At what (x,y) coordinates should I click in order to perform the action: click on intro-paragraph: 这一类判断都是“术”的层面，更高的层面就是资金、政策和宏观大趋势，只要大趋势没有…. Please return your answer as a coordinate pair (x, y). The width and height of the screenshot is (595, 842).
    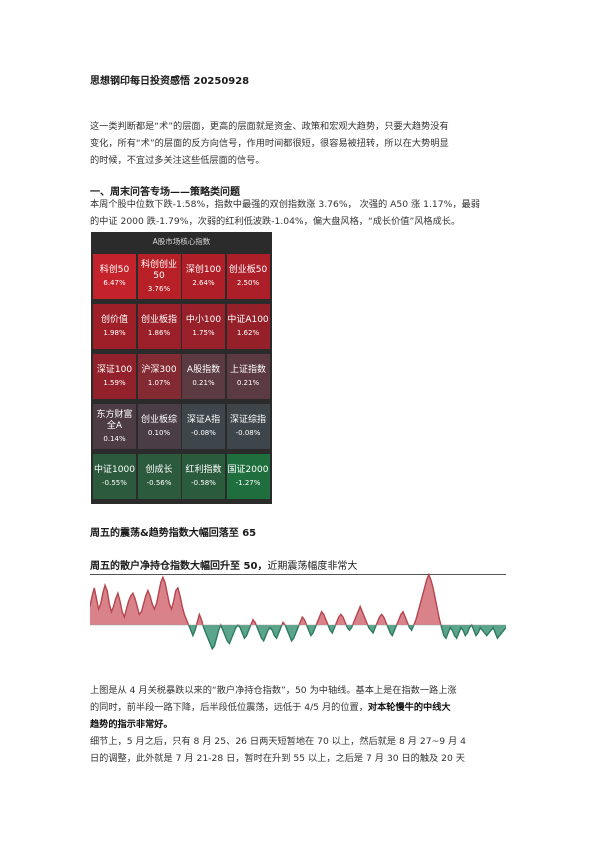
    Looking at the image, I should click on (298, 143).